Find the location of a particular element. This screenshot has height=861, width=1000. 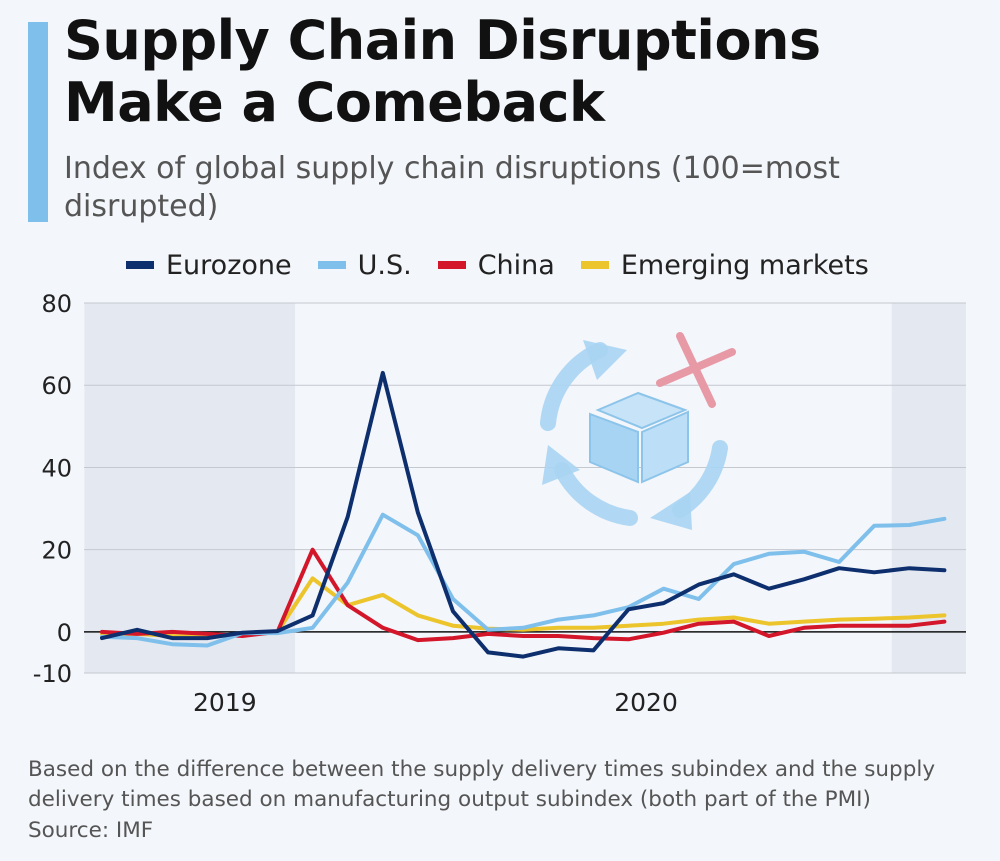

legend-item-emerging: Emerging markets is located at coordinates (724, 265).